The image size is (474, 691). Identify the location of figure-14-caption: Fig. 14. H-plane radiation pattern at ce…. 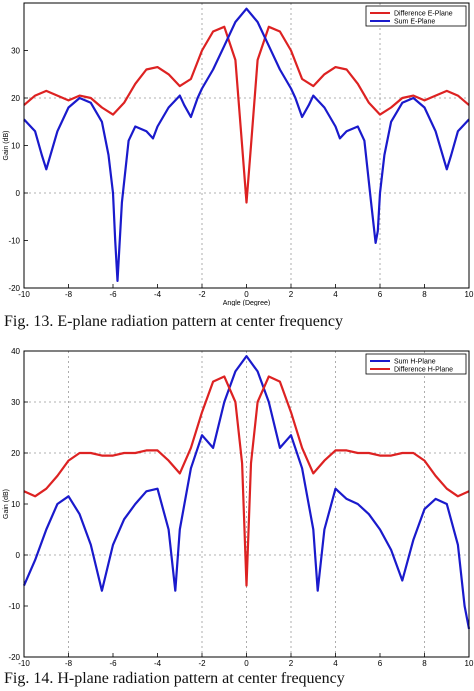
(174, 678).